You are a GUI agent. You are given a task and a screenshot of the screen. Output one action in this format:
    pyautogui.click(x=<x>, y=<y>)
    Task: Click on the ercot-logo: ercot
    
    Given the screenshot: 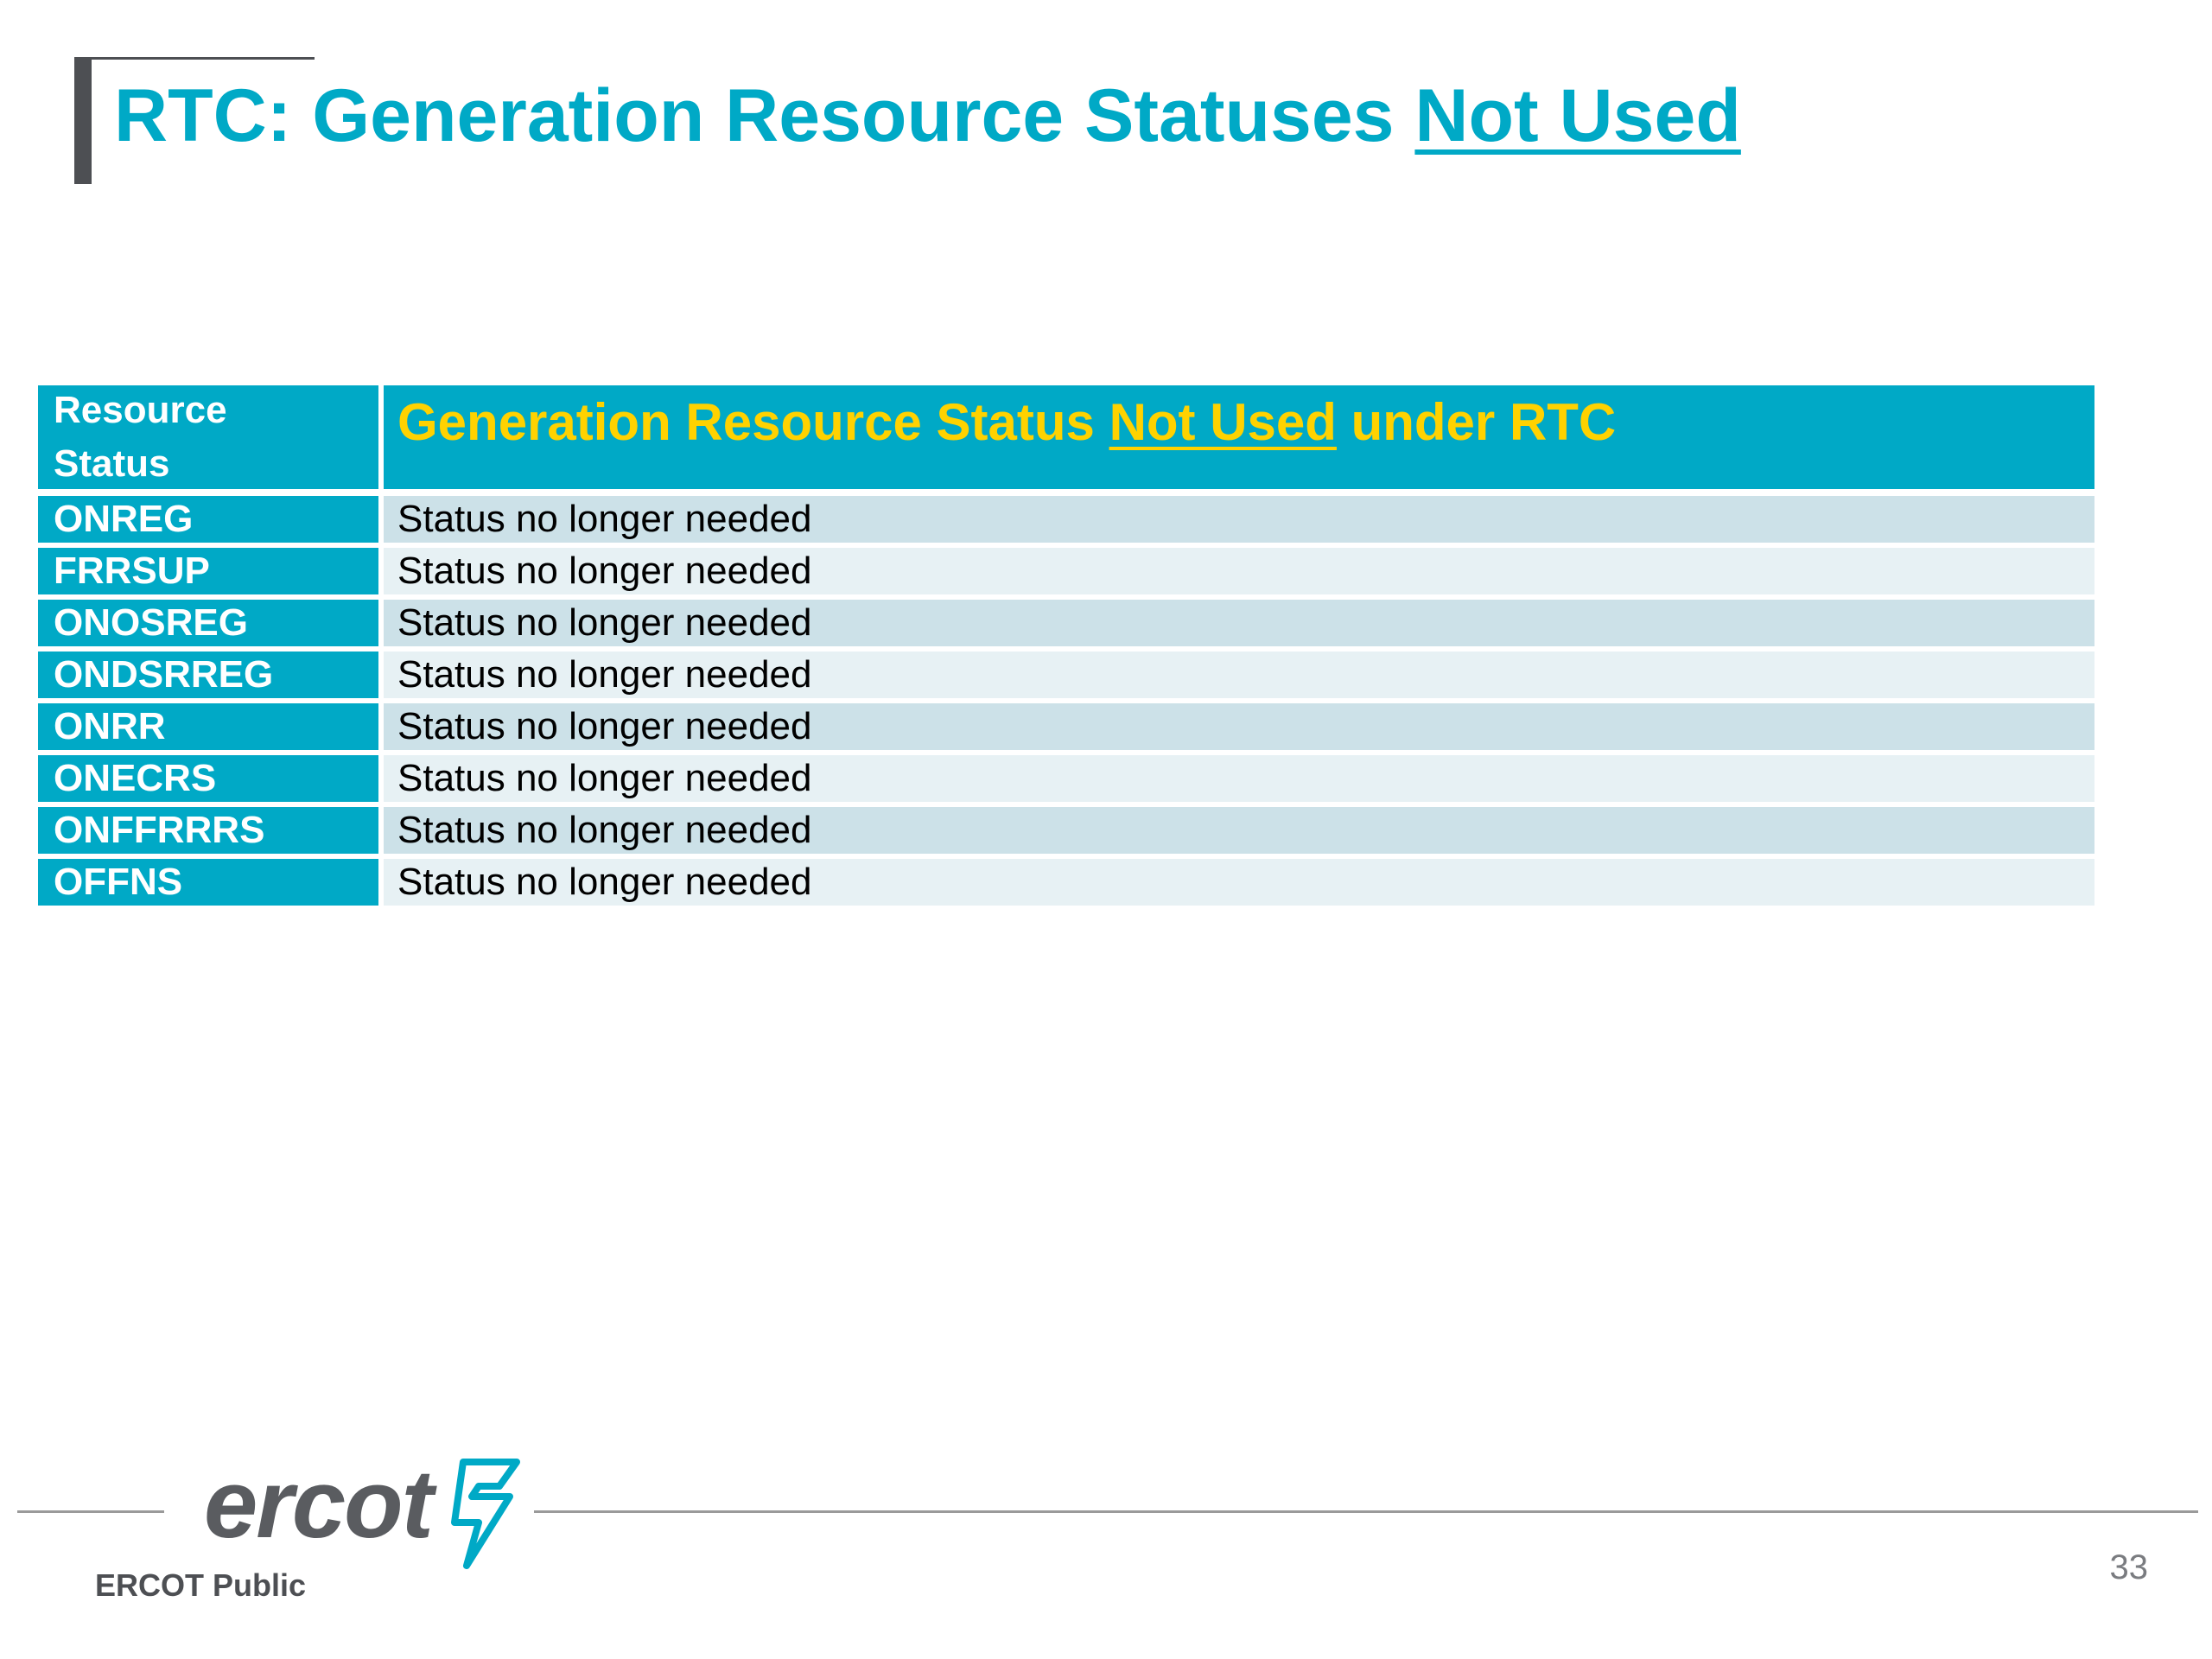 What is the action you would take?
    pyautogui.click(x=368, y=1508)
    